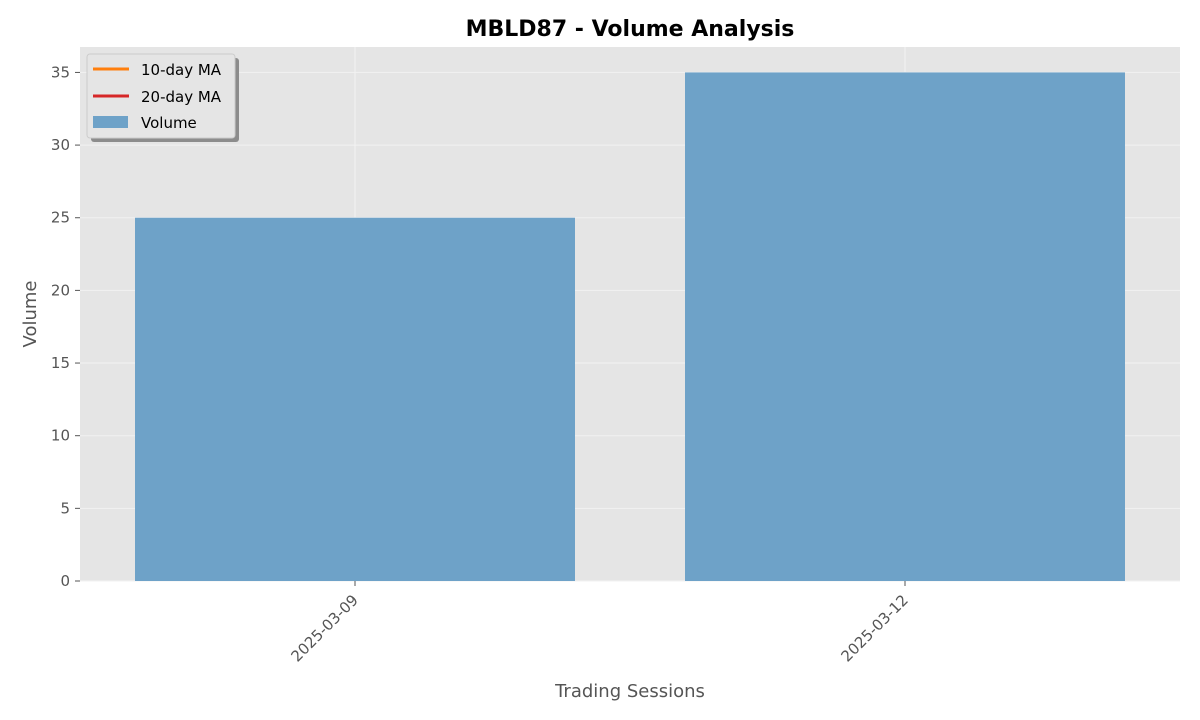  Describe the element at coordinates (181, 70) in the screenshot. I see `legend-label-10-day-ma: 10-day MA` at that location.